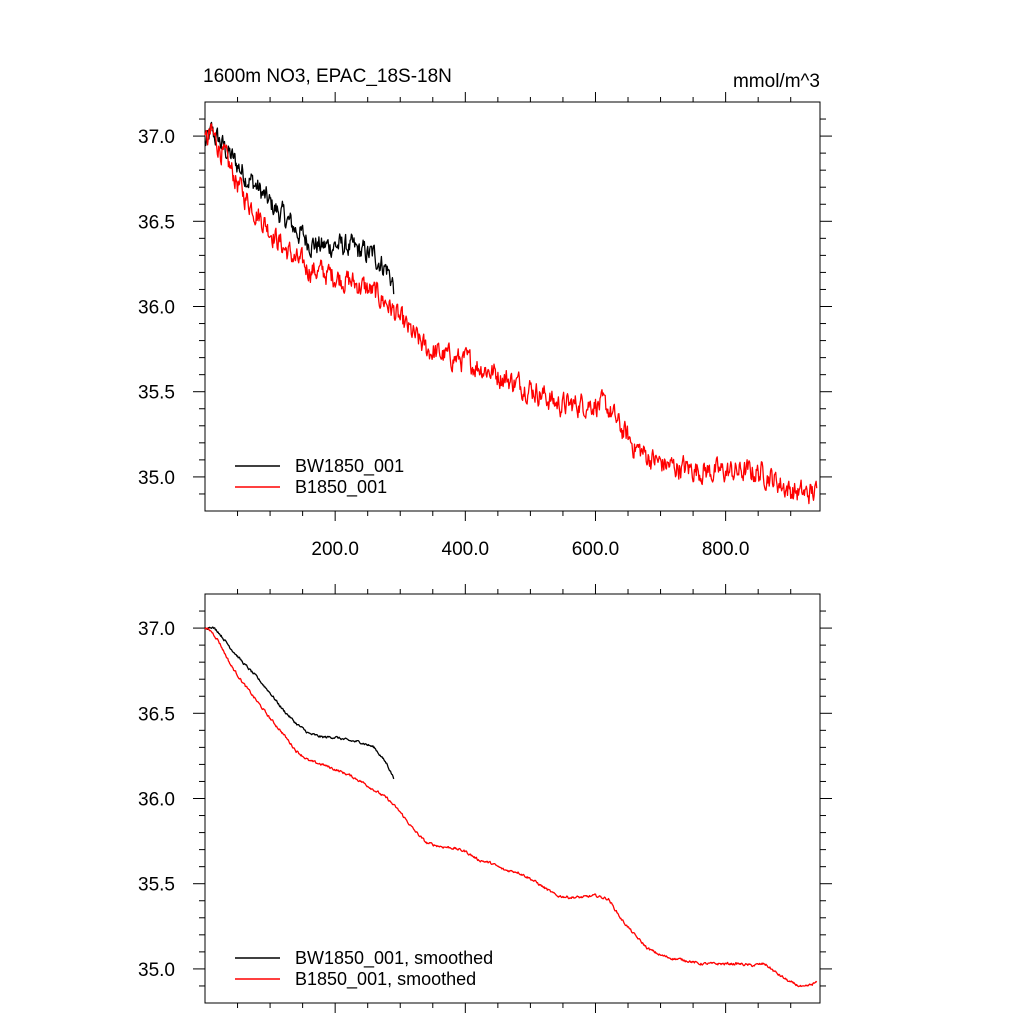  I want to click on x-tick-label: 200.0, so click(335, 549).